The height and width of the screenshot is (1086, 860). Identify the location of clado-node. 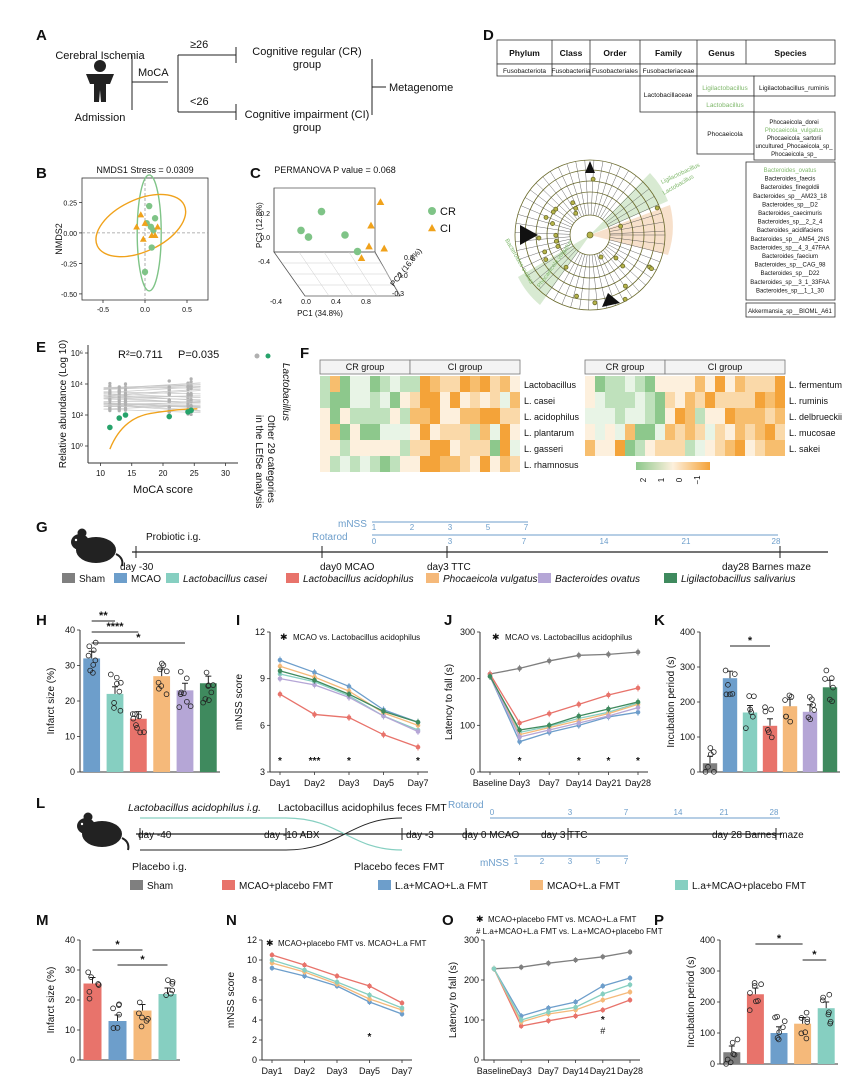
(556, 235).